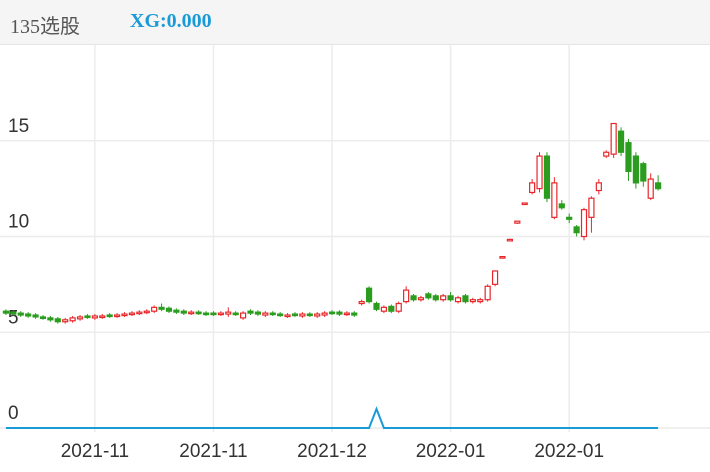 The image size is (710, 472). I want to click on y-tick-label: 15, so click(18, 126).